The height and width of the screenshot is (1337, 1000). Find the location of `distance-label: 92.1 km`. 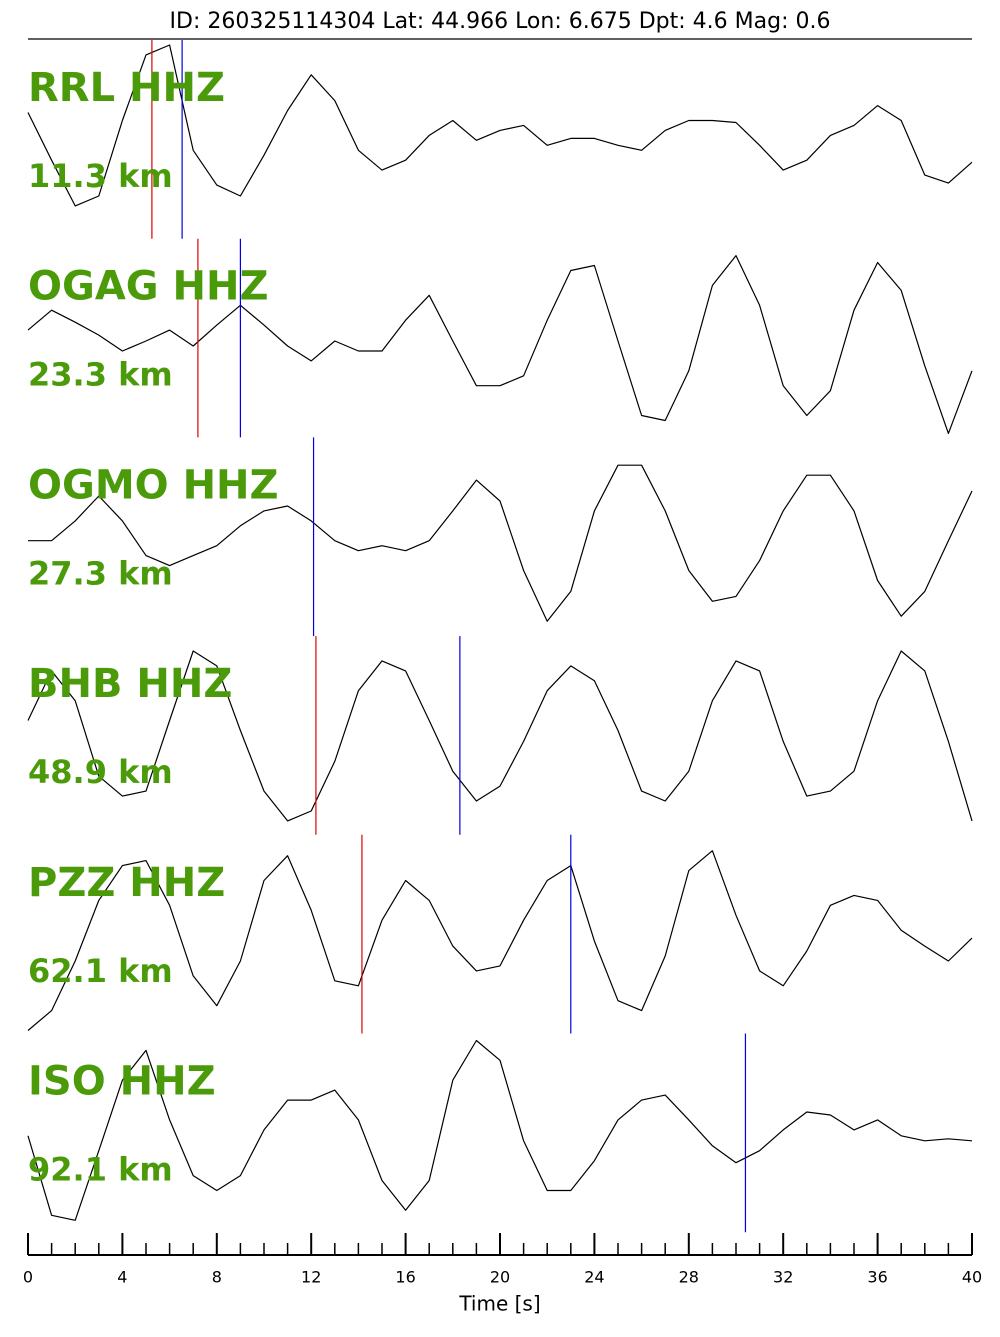

distance-label: 92.1 km is located at coordinates (100, 1170).